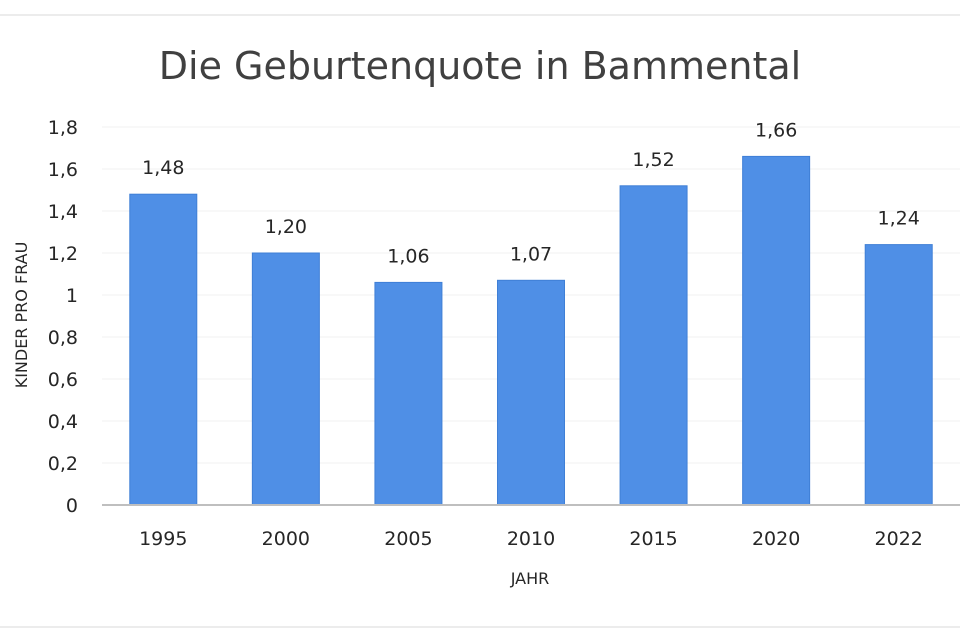  What do you see at coordinates (63, 317) in the screenshot?
I see `y-tick-labels: 0 0,2 0,4 0,6 0,8 1 1,2 1,4 1,6 1,8` at bounding box center [63, 317].